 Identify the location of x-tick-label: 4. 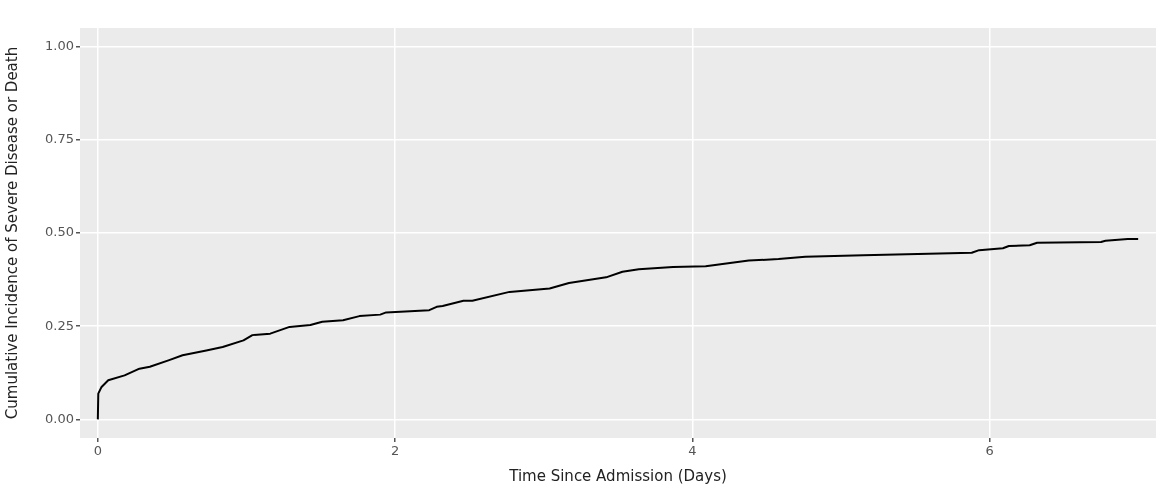
(692, 451).